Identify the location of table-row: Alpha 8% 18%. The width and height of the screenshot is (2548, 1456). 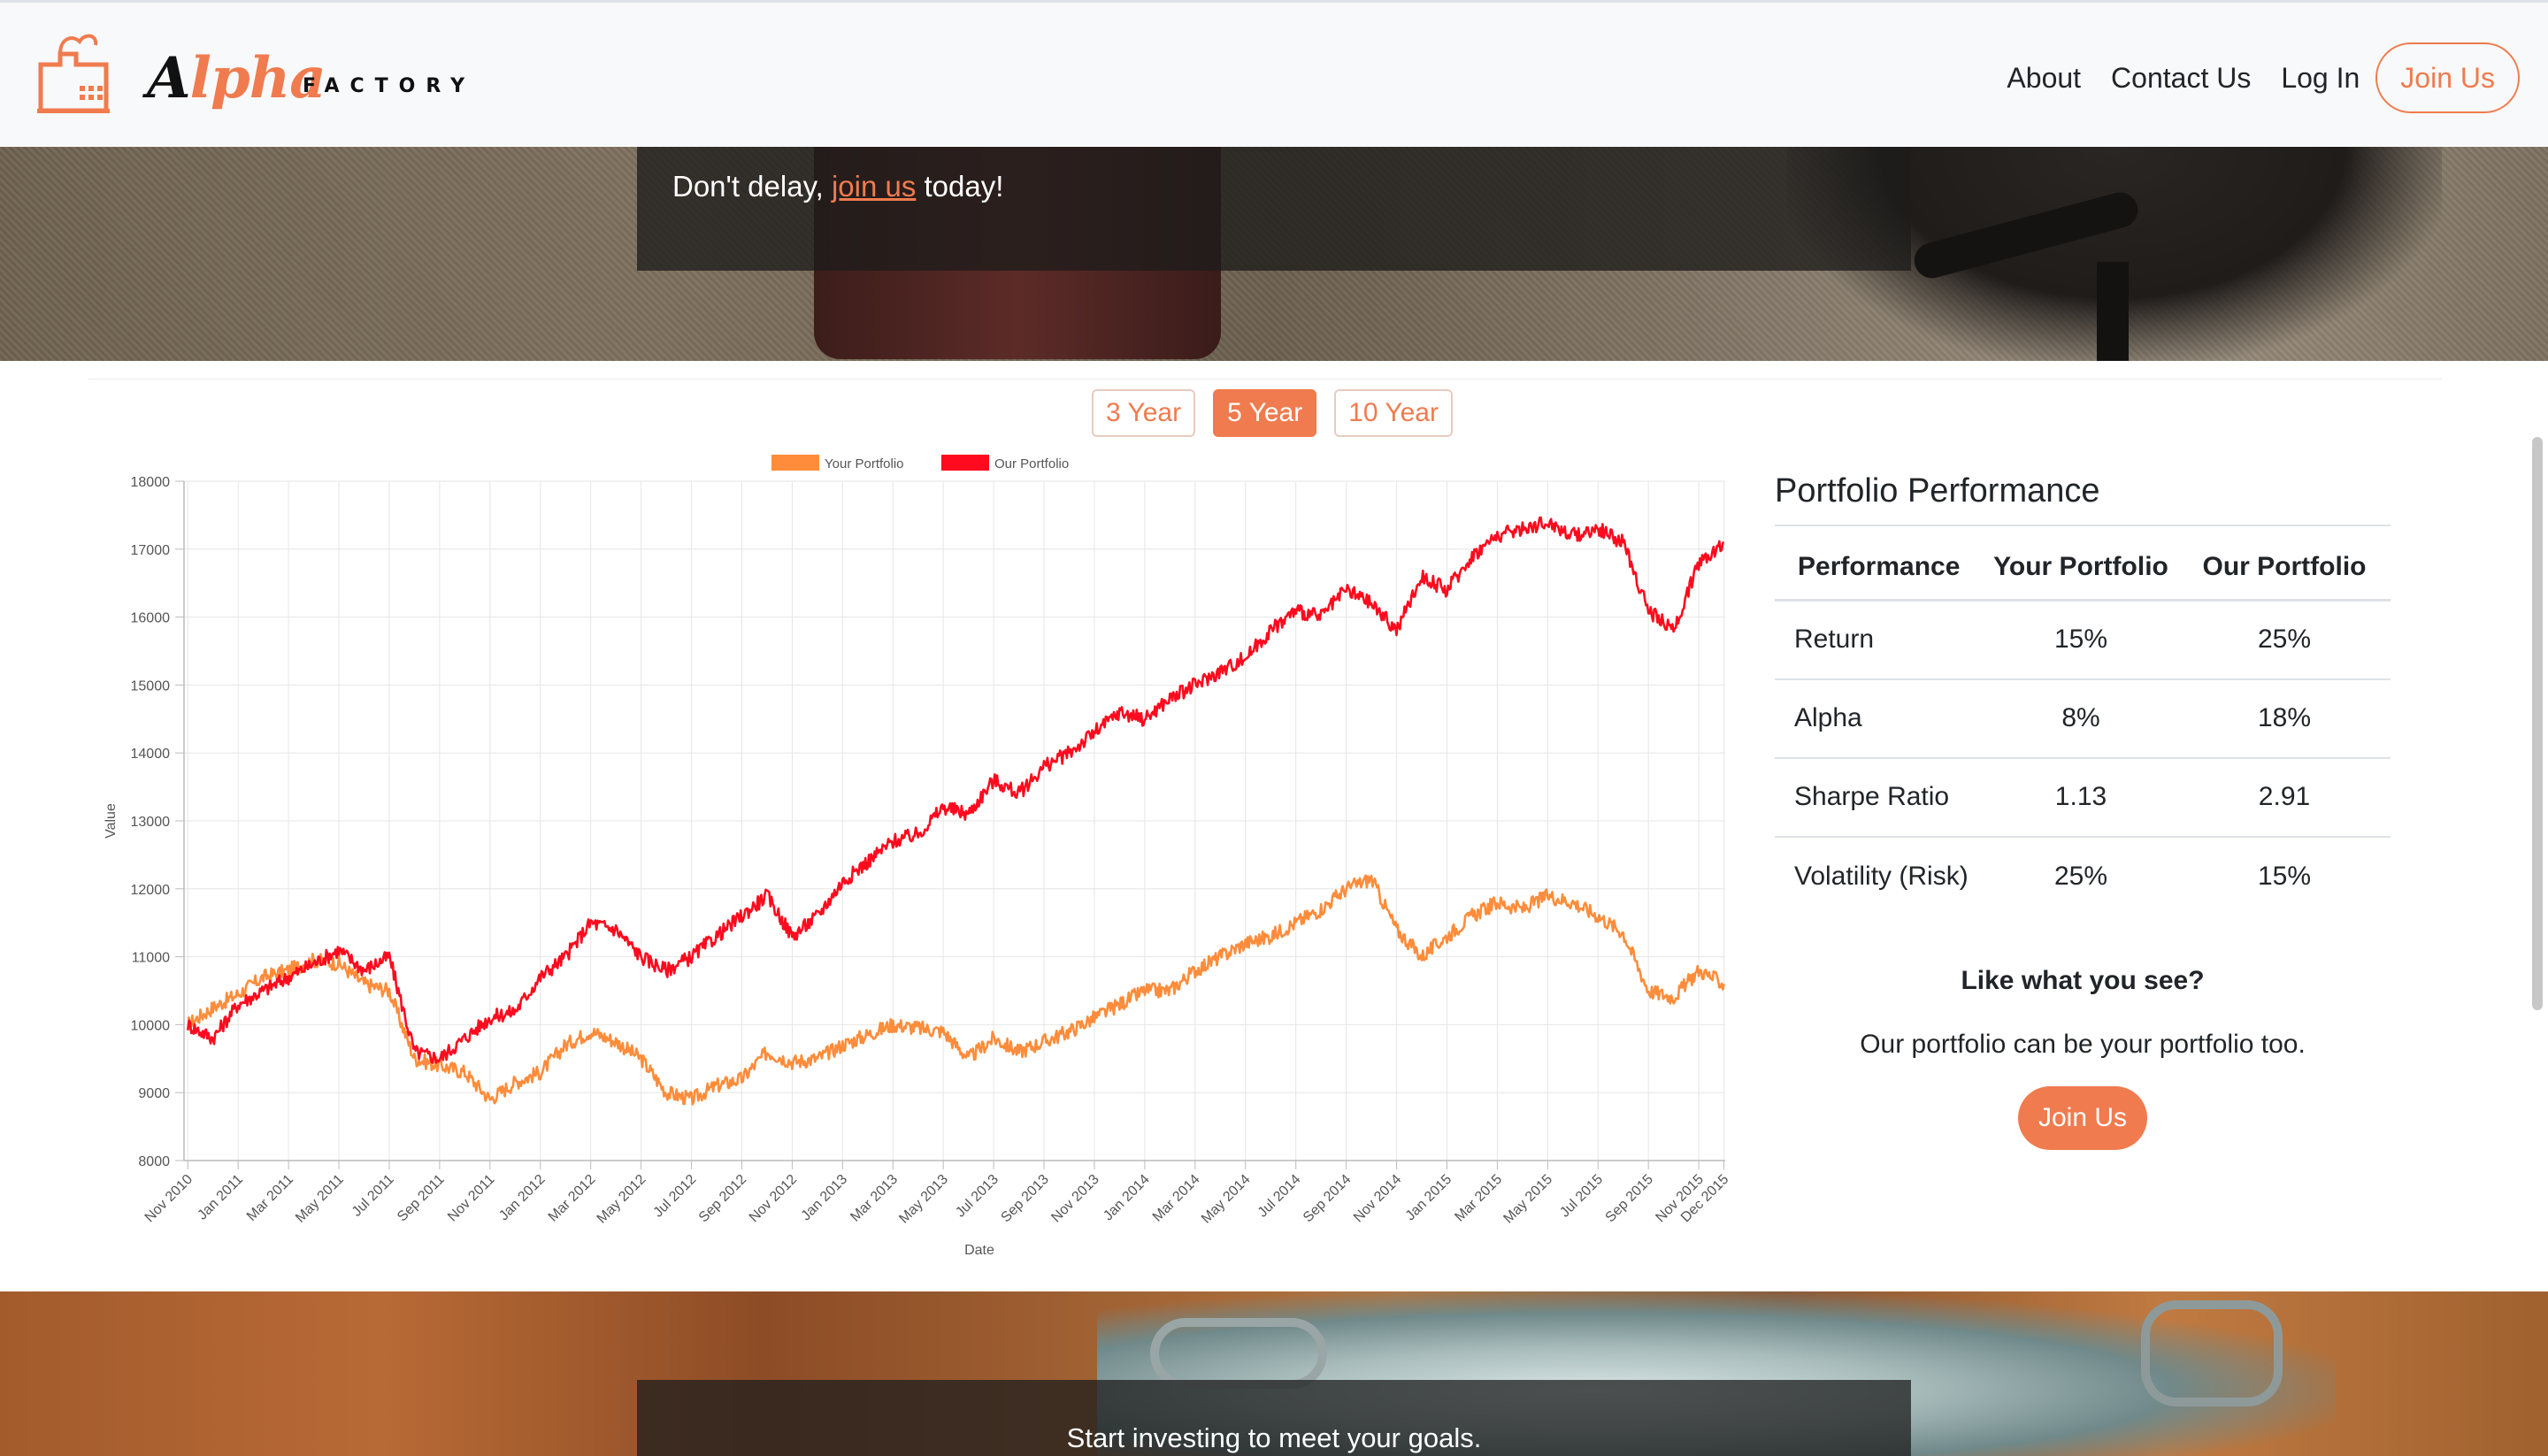
(2083, 718).